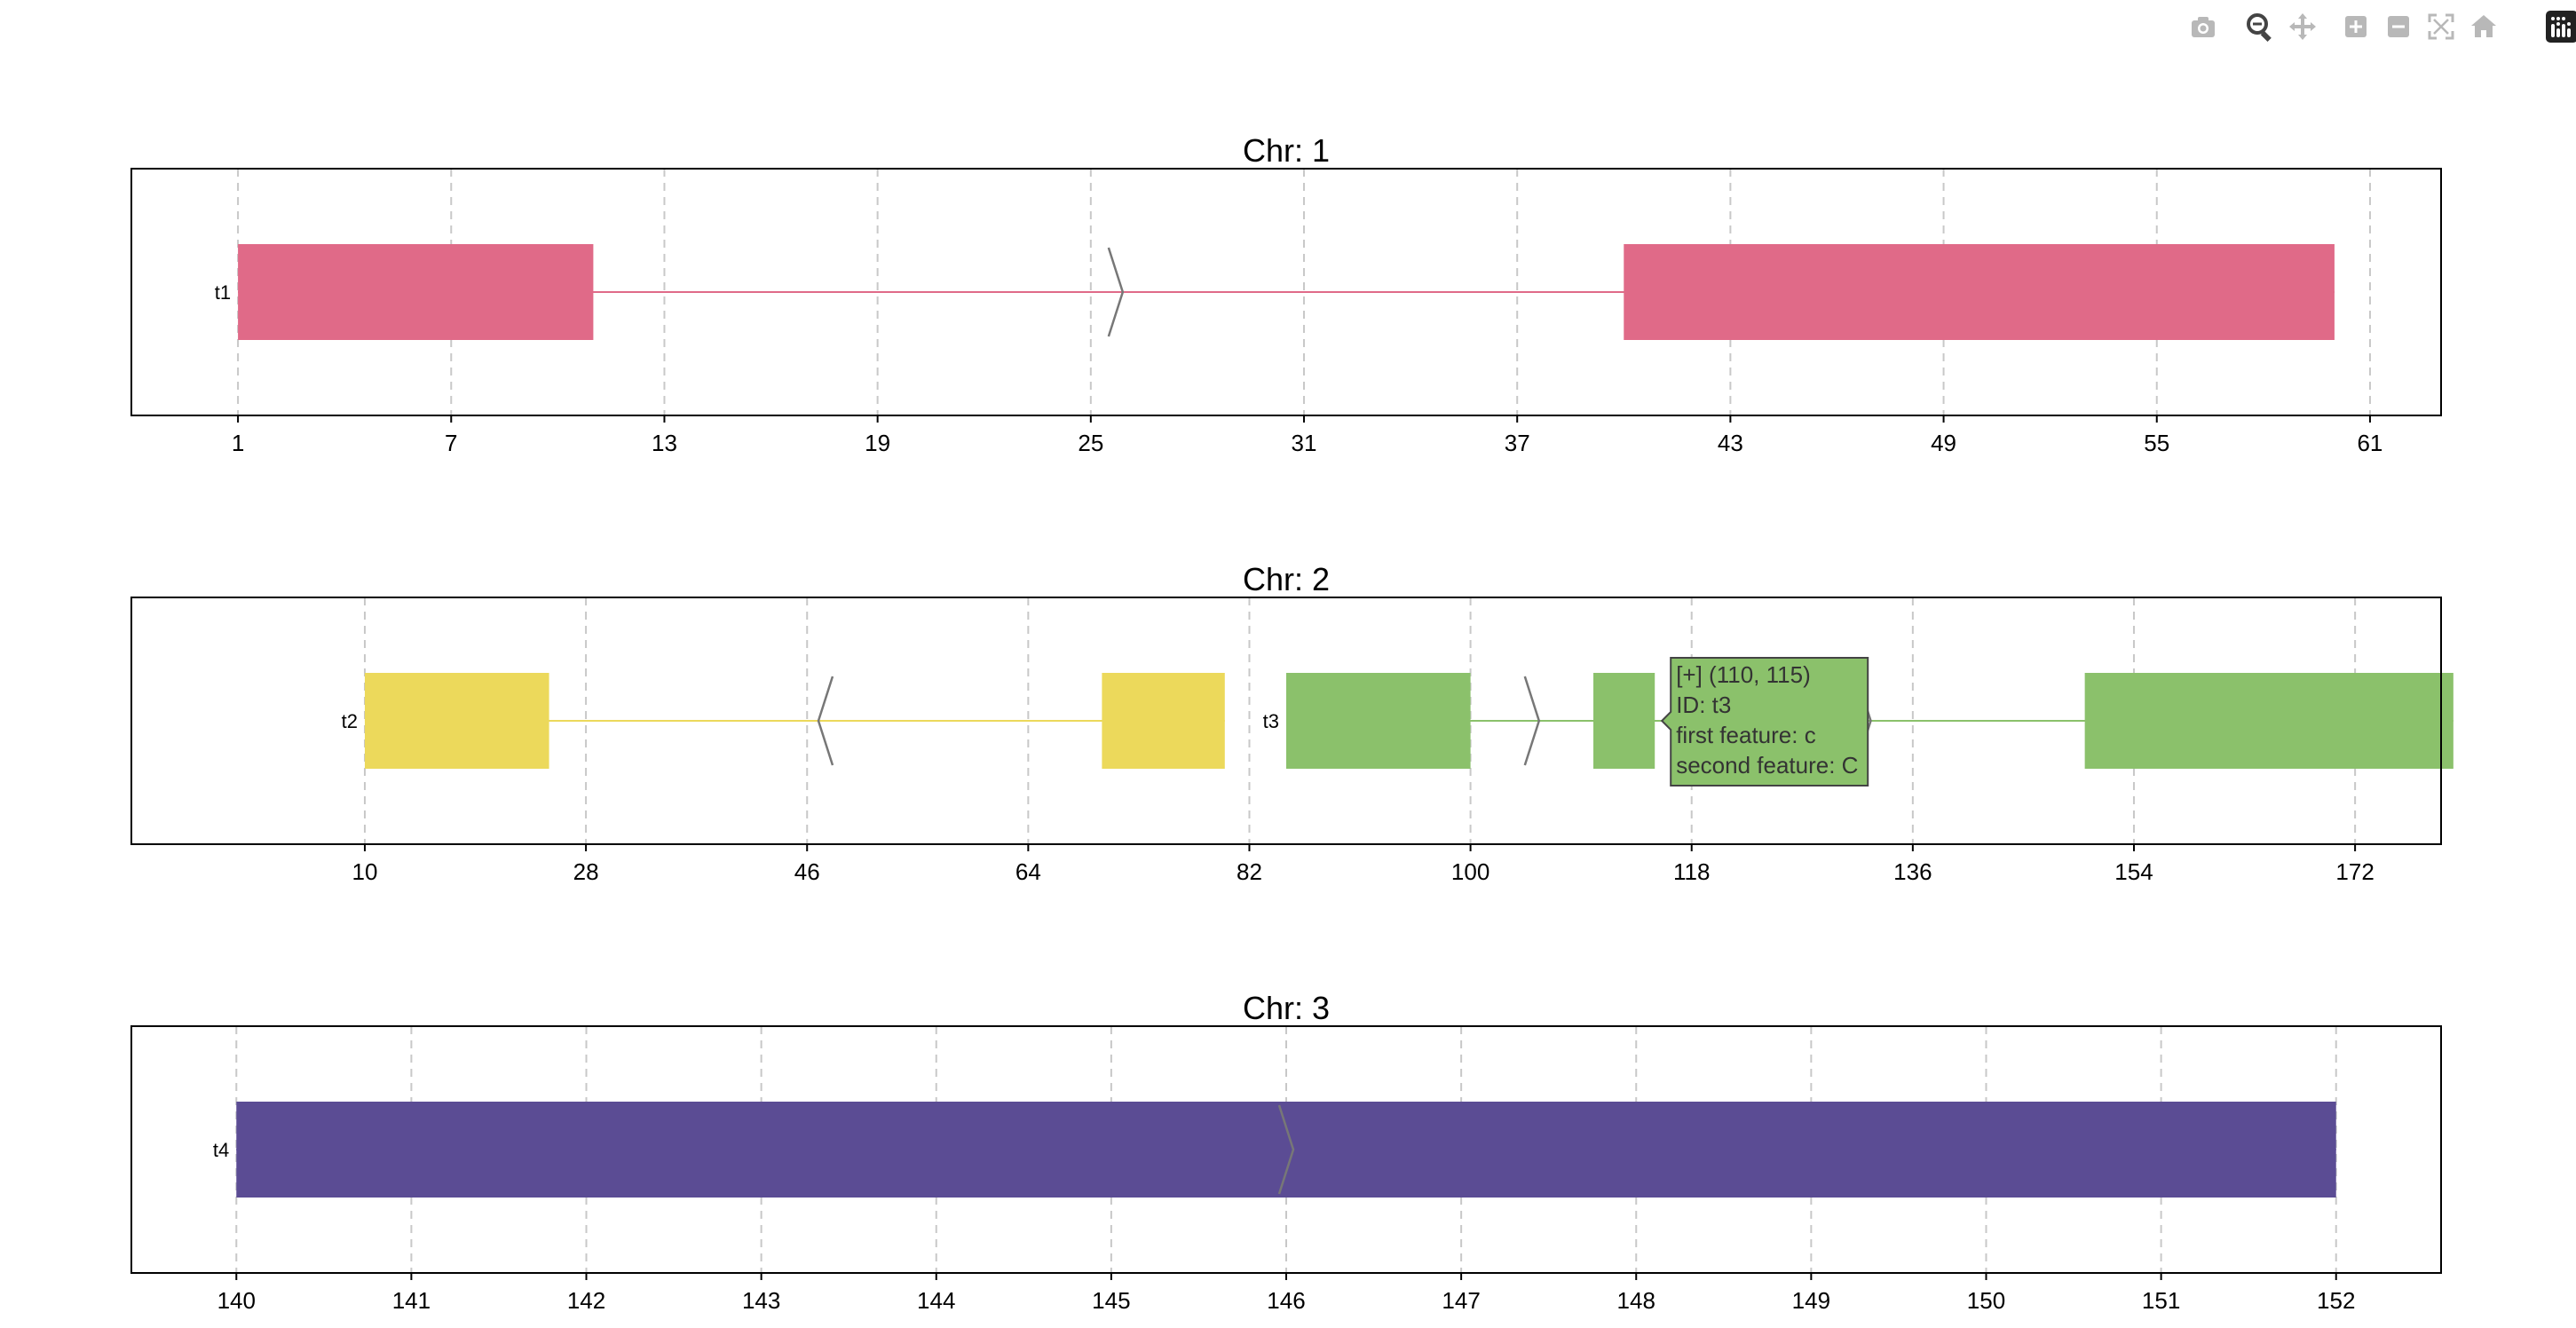 This screenshot has width=2576, height=1328. What do you see at coordinates (1304, 443) in the screenshot?
I see `x-tick-label: 31` at bounding box center [1304, 443].